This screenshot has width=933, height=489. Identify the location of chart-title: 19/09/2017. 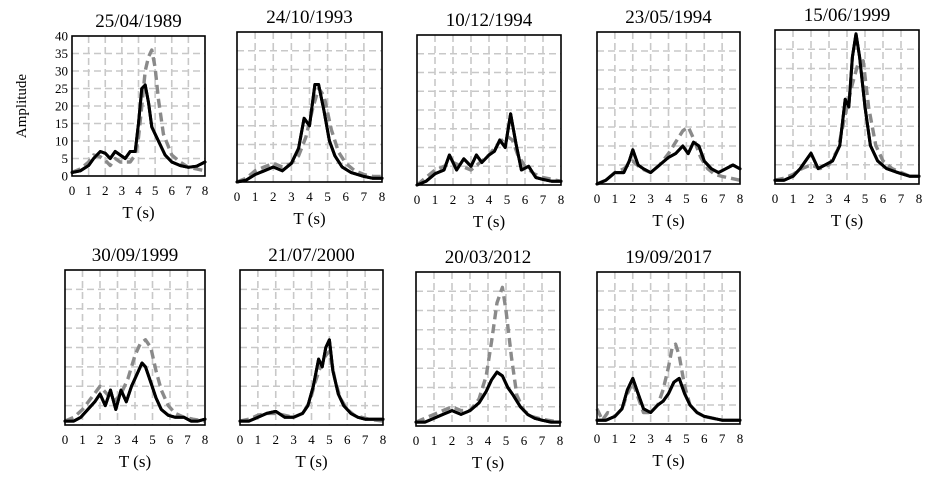
(668, 257).